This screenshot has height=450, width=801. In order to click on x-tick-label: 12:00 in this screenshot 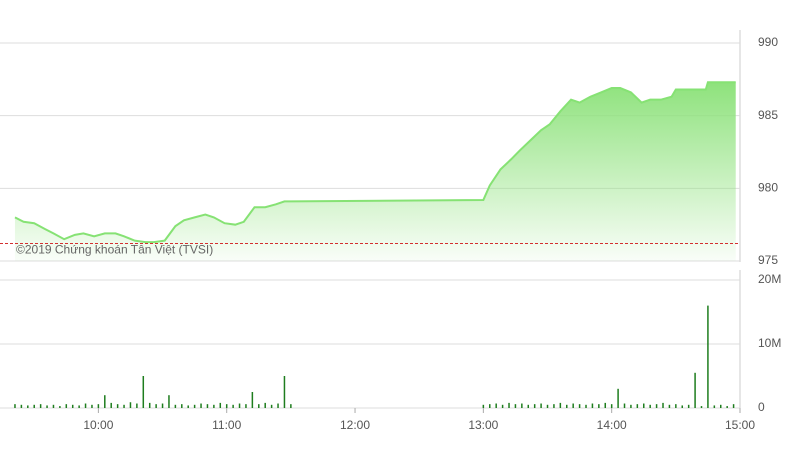, I will do `click(355, 425)`.